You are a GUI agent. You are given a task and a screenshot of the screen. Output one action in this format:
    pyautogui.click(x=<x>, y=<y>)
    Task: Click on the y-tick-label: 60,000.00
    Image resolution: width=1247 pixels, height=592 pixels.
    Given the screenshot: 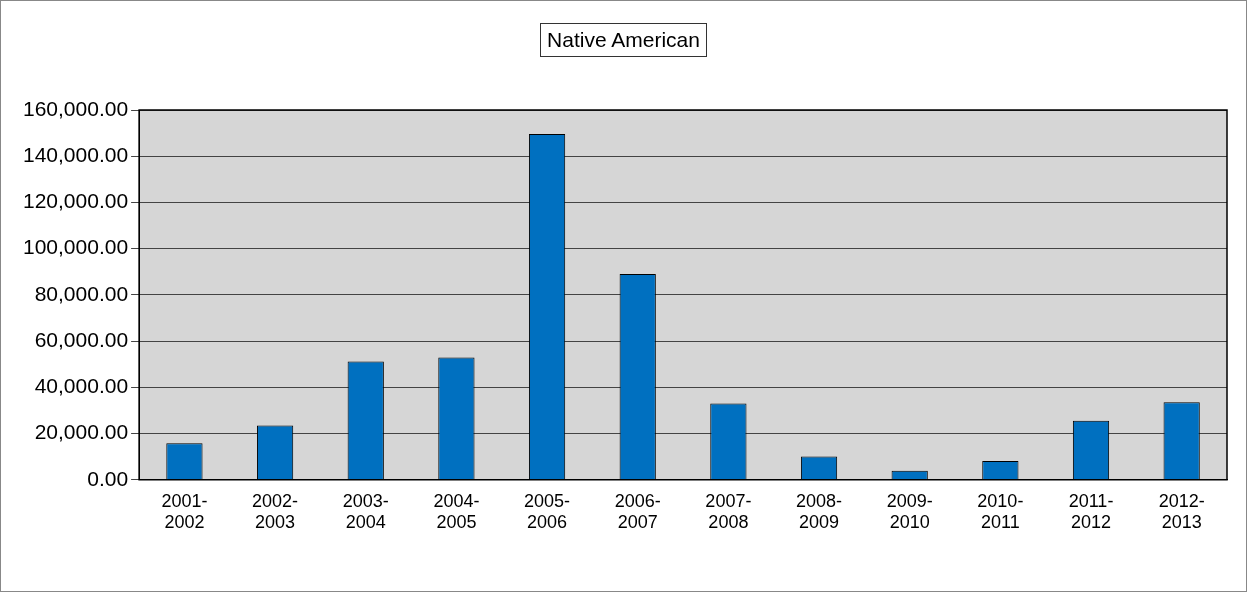 What is the action you would take?
    pyautogui.click(x=81, y=339)
    